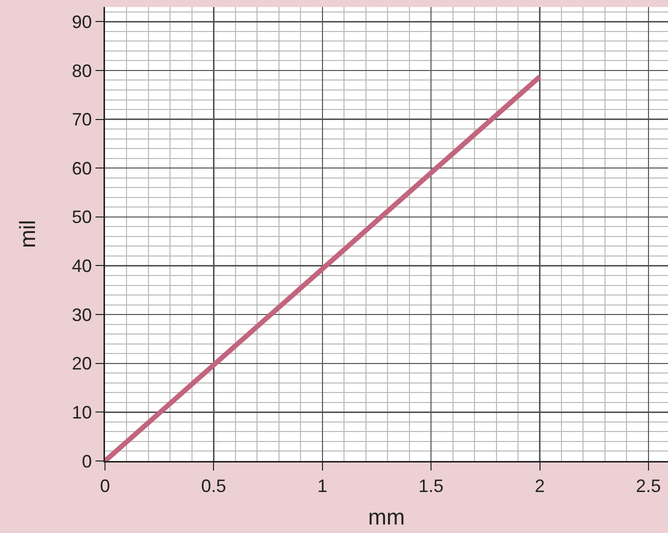 This screenshot has width=668, height=533. What do you see at coordinates (322, 486) in the screenshot?
I see `x-tick-label: 1` at bounding box center [322, 486].